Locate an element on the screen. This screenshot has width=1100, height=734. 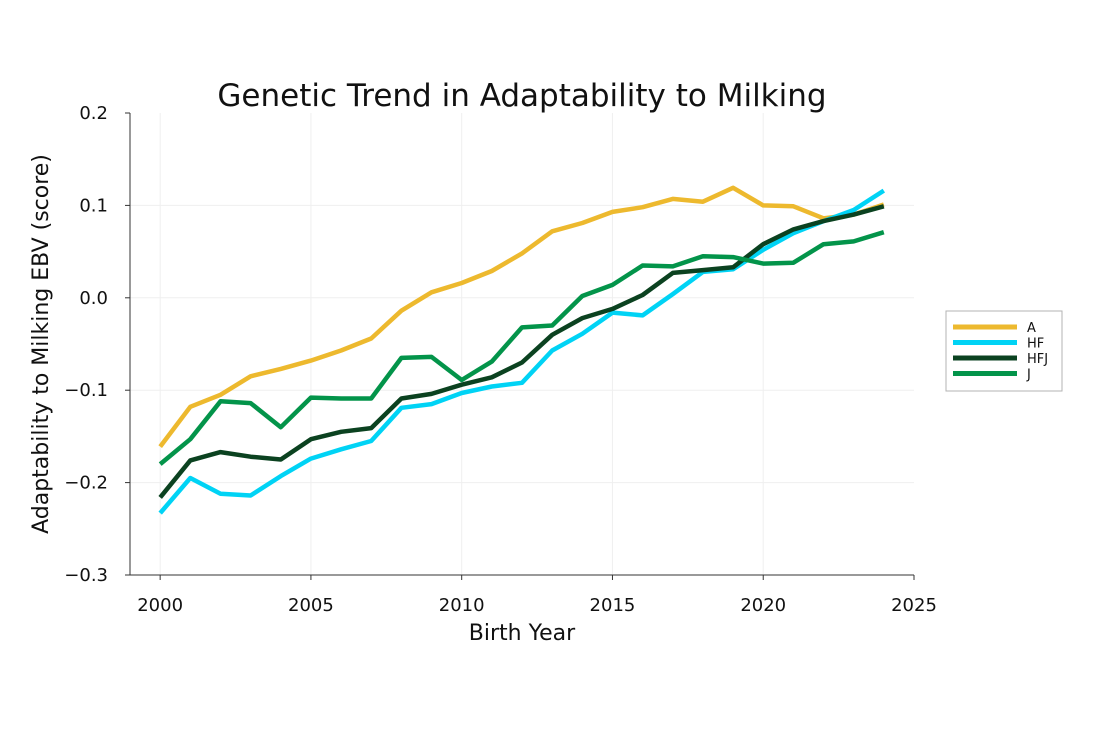
x-tick-label: 2020 is located at coordinates (763, 605).